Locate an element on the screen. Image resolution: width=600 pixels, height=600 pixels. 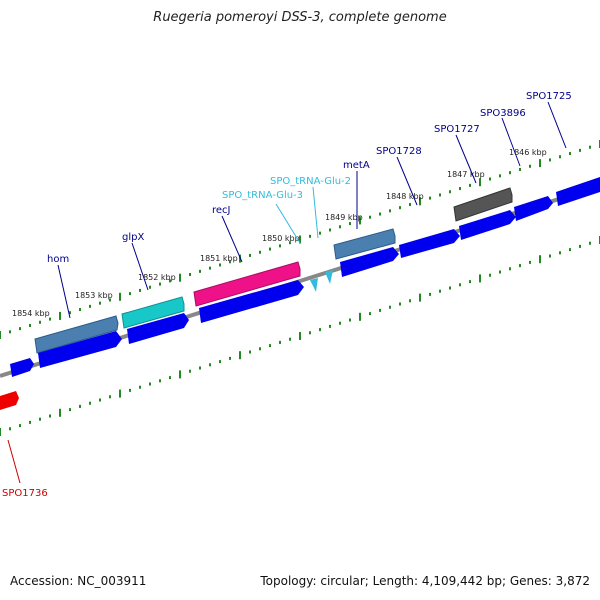
kbp-label: 1852 kbp is located at coordinates (157, 277).